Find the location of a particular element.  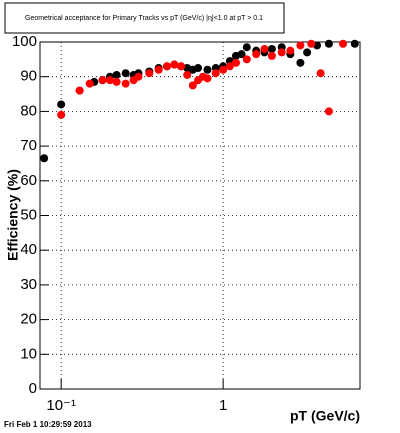

y-tick-label: 10 is located at coordinates (28, 353).